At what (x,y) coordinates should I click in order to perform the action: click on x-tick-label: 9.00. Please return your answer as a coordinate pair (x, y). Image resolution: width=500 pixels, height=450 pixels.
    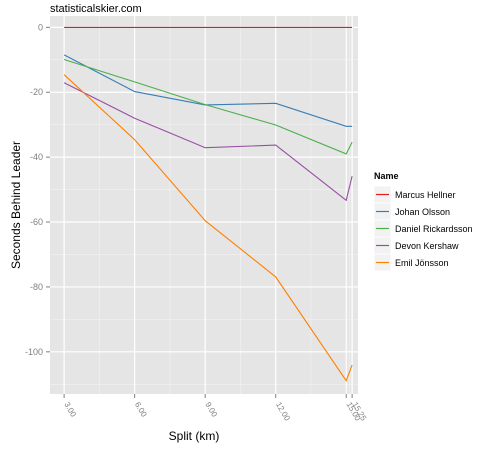
    Looking at the image, I should click on (211, 410).